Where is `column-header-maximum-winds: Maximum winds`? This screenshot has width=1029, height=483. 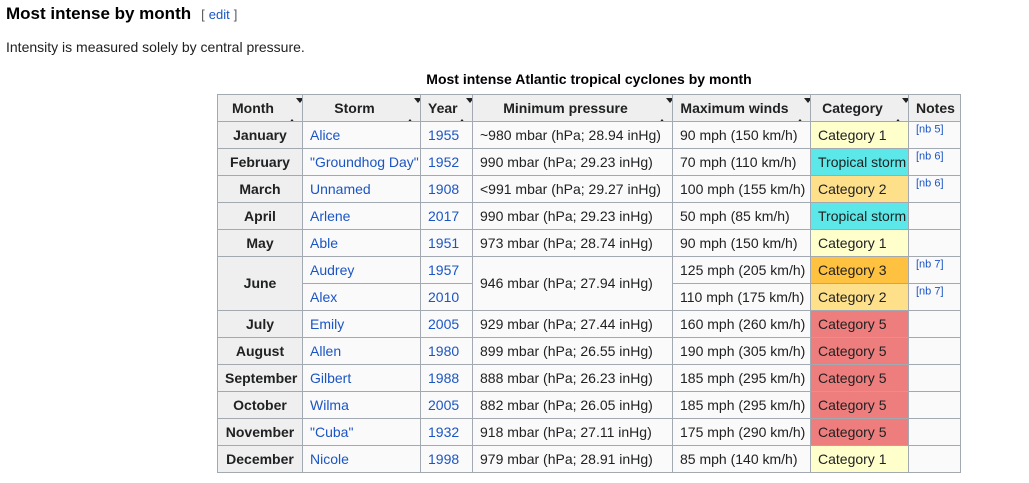
column-header-maximum-winds: Maximum winds is located at coordinates (741, 108).